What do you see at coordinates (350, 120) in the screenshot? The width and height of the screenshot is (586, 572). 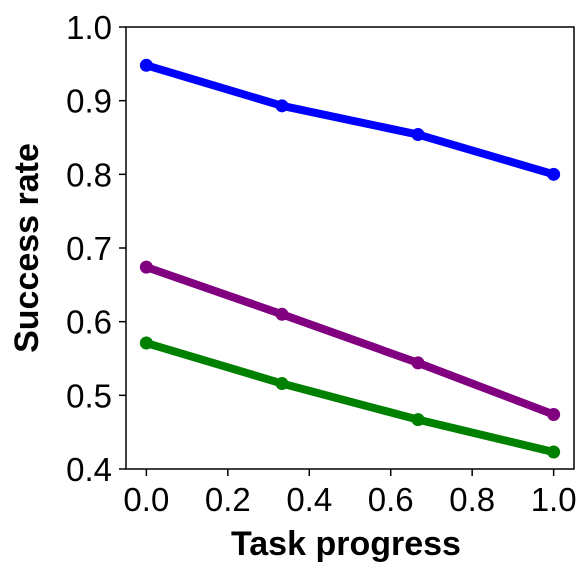 I see `series-1-line` at bounding box center [350, 120].